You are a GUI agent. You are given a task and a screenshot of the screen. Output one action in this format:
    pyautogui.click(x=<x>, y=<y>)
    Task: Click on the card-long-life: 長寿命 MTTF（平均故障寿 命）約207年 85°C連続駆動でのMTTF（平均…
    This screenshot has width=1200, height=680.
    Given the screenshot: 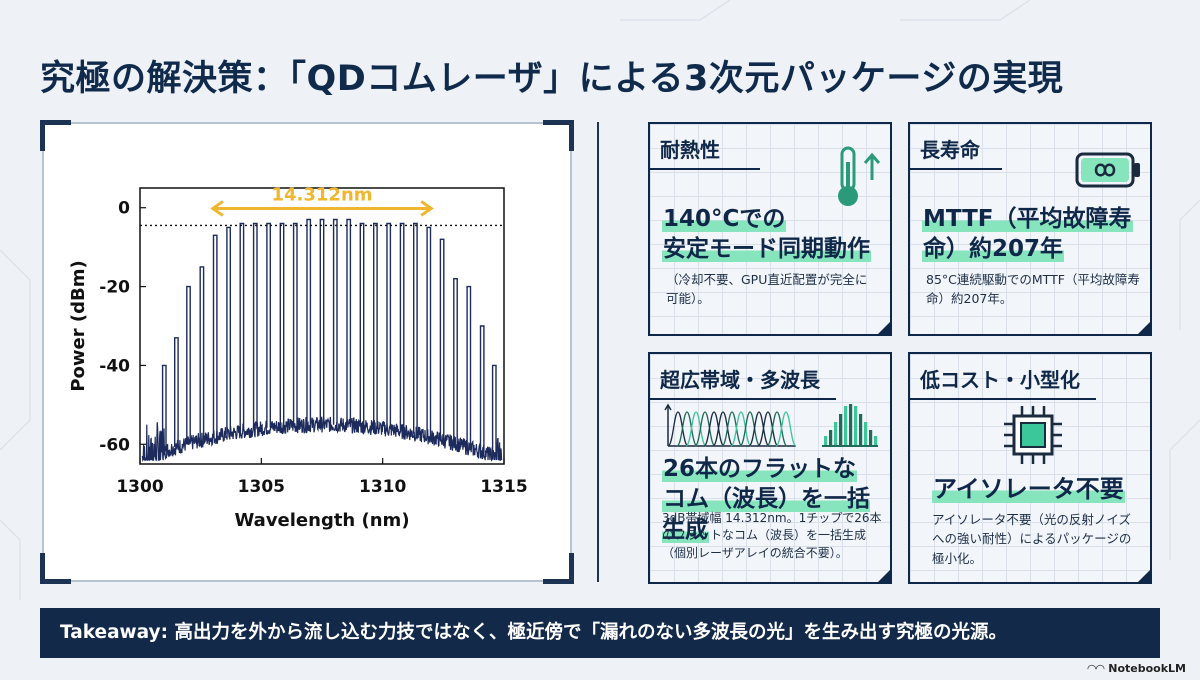 What is the action you would take?
    pyautogui.click(x=1030, y=229)
    